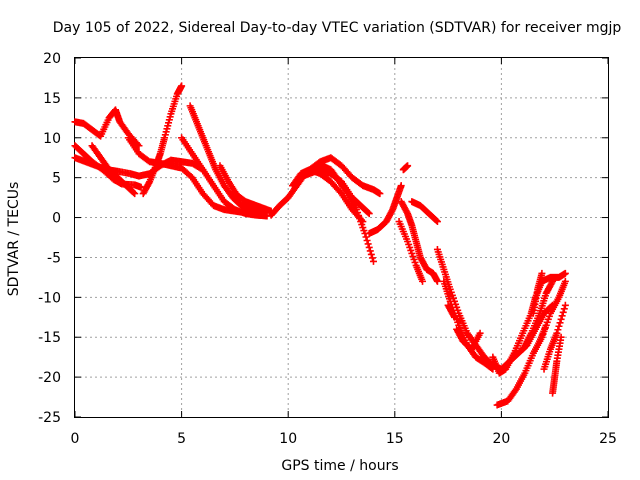 The image size is (640, 480). Describe the element at coordinates (608, 439) in the screenshot. I see `x-tick-label: 25` at that location.